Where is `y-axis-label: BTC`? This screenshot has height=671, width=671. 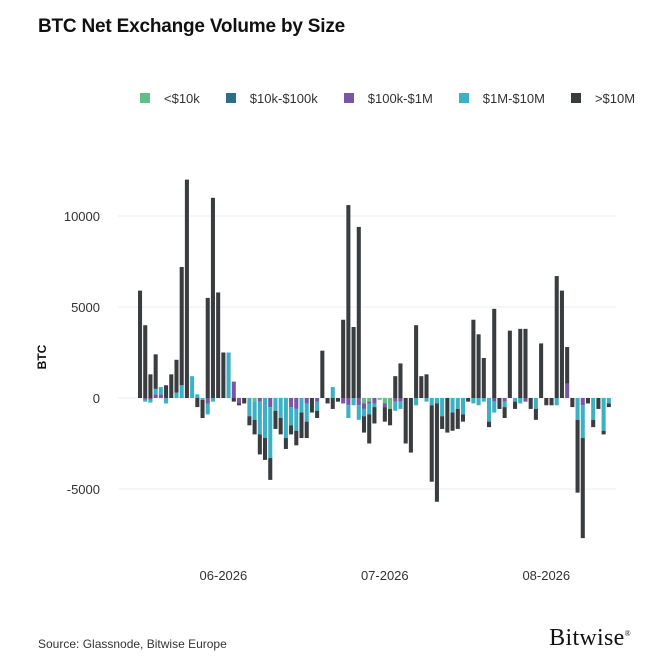 y-axis-label: BTC is located at coordinates (42, 356).